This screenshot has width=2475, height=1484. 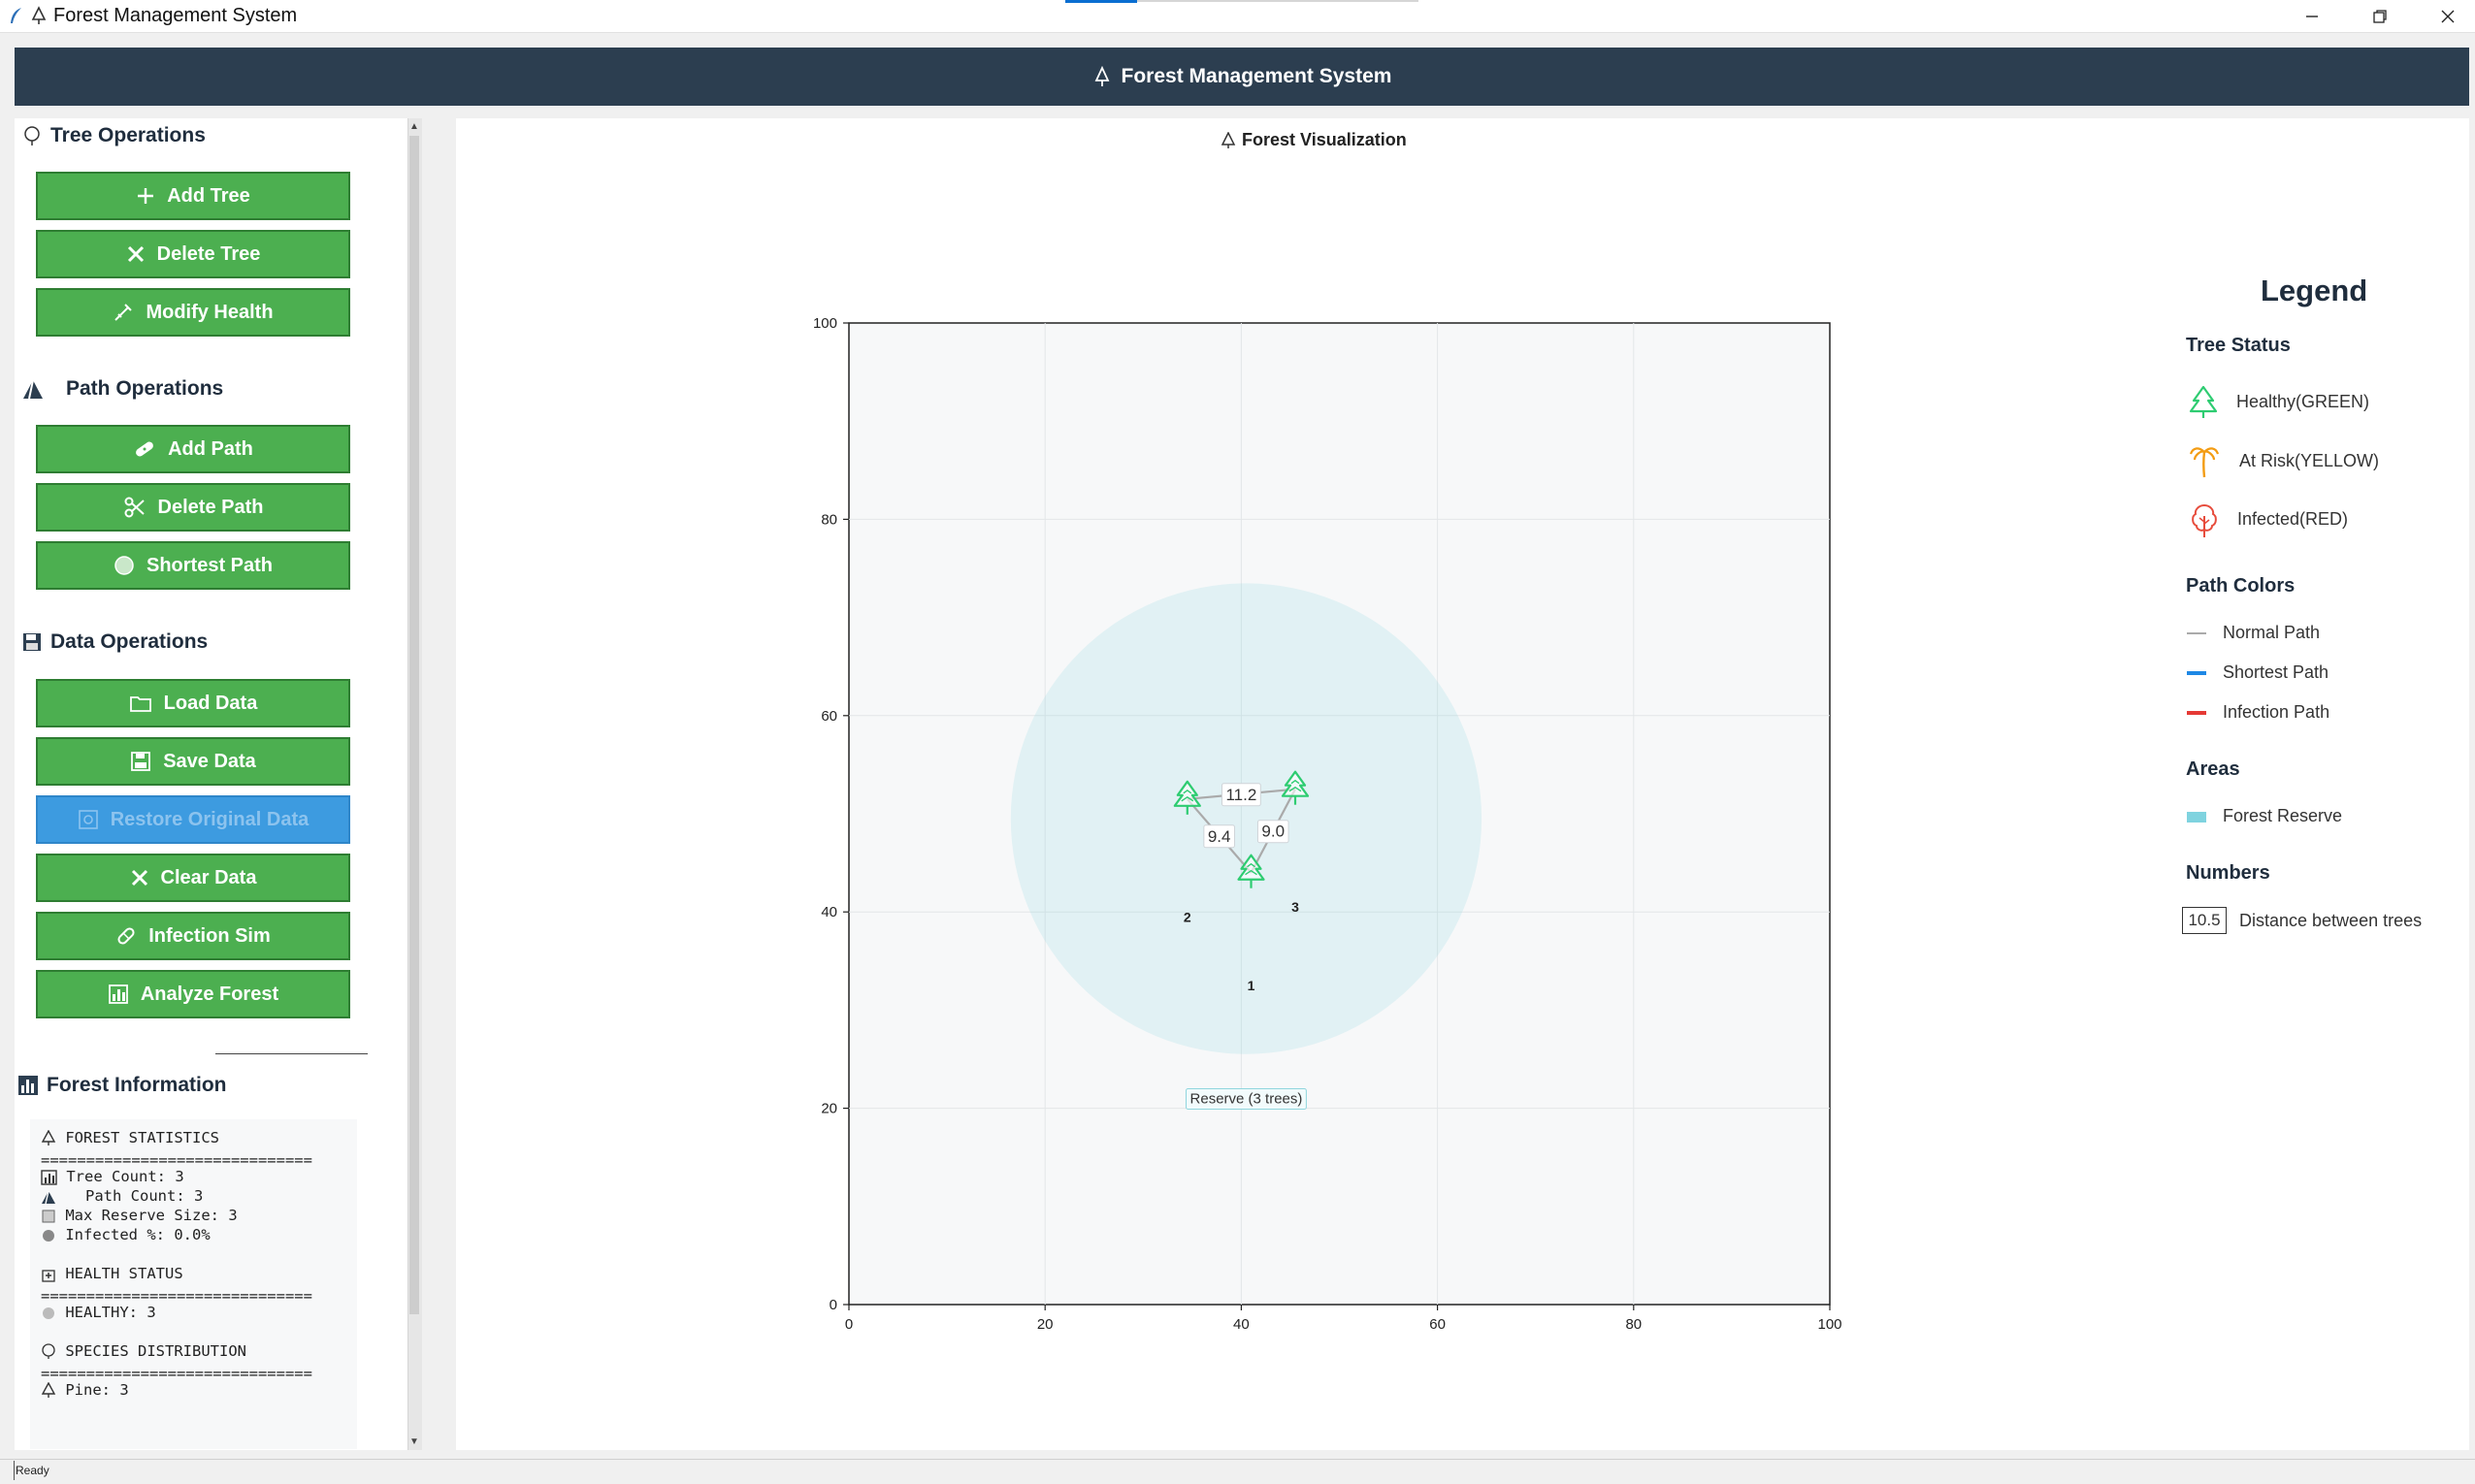 What do you see at coordinates (16, 15) in the screenshot?
I see `feather-app-icon` at bounding box center [16, 15].